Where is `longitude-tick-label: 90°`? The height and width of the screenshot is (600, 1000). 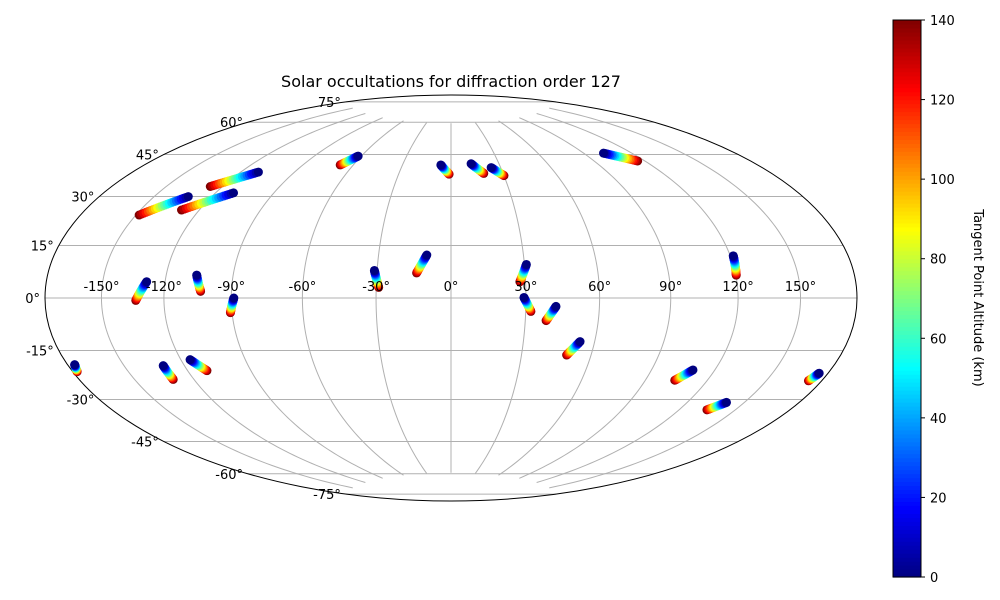 longitude-tick-label: 90° is located at coordinates (670, 287).